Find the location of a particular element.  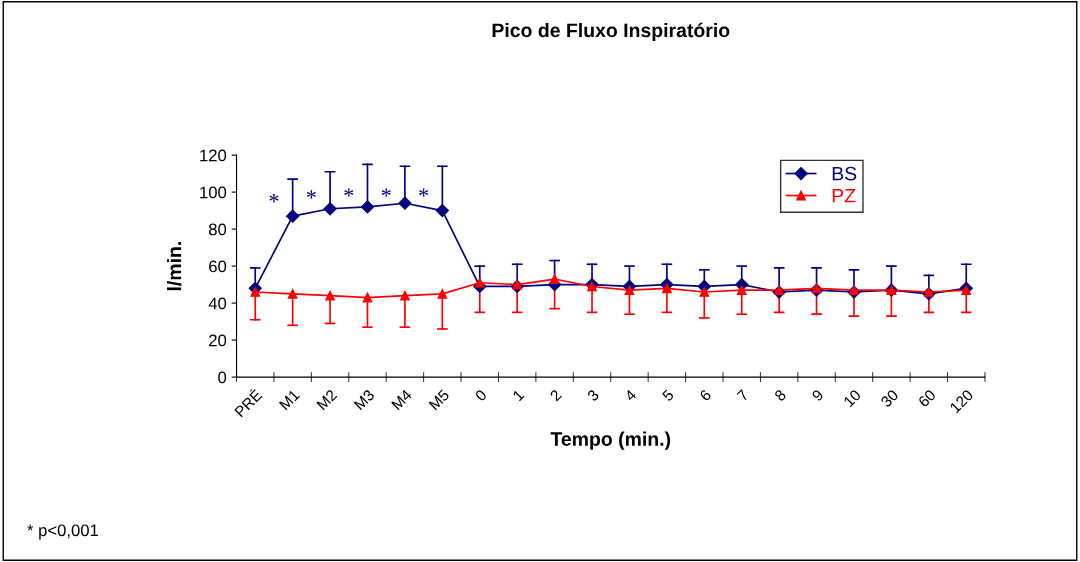

x-tick-label: 8 is located at coordinates (780, 395).